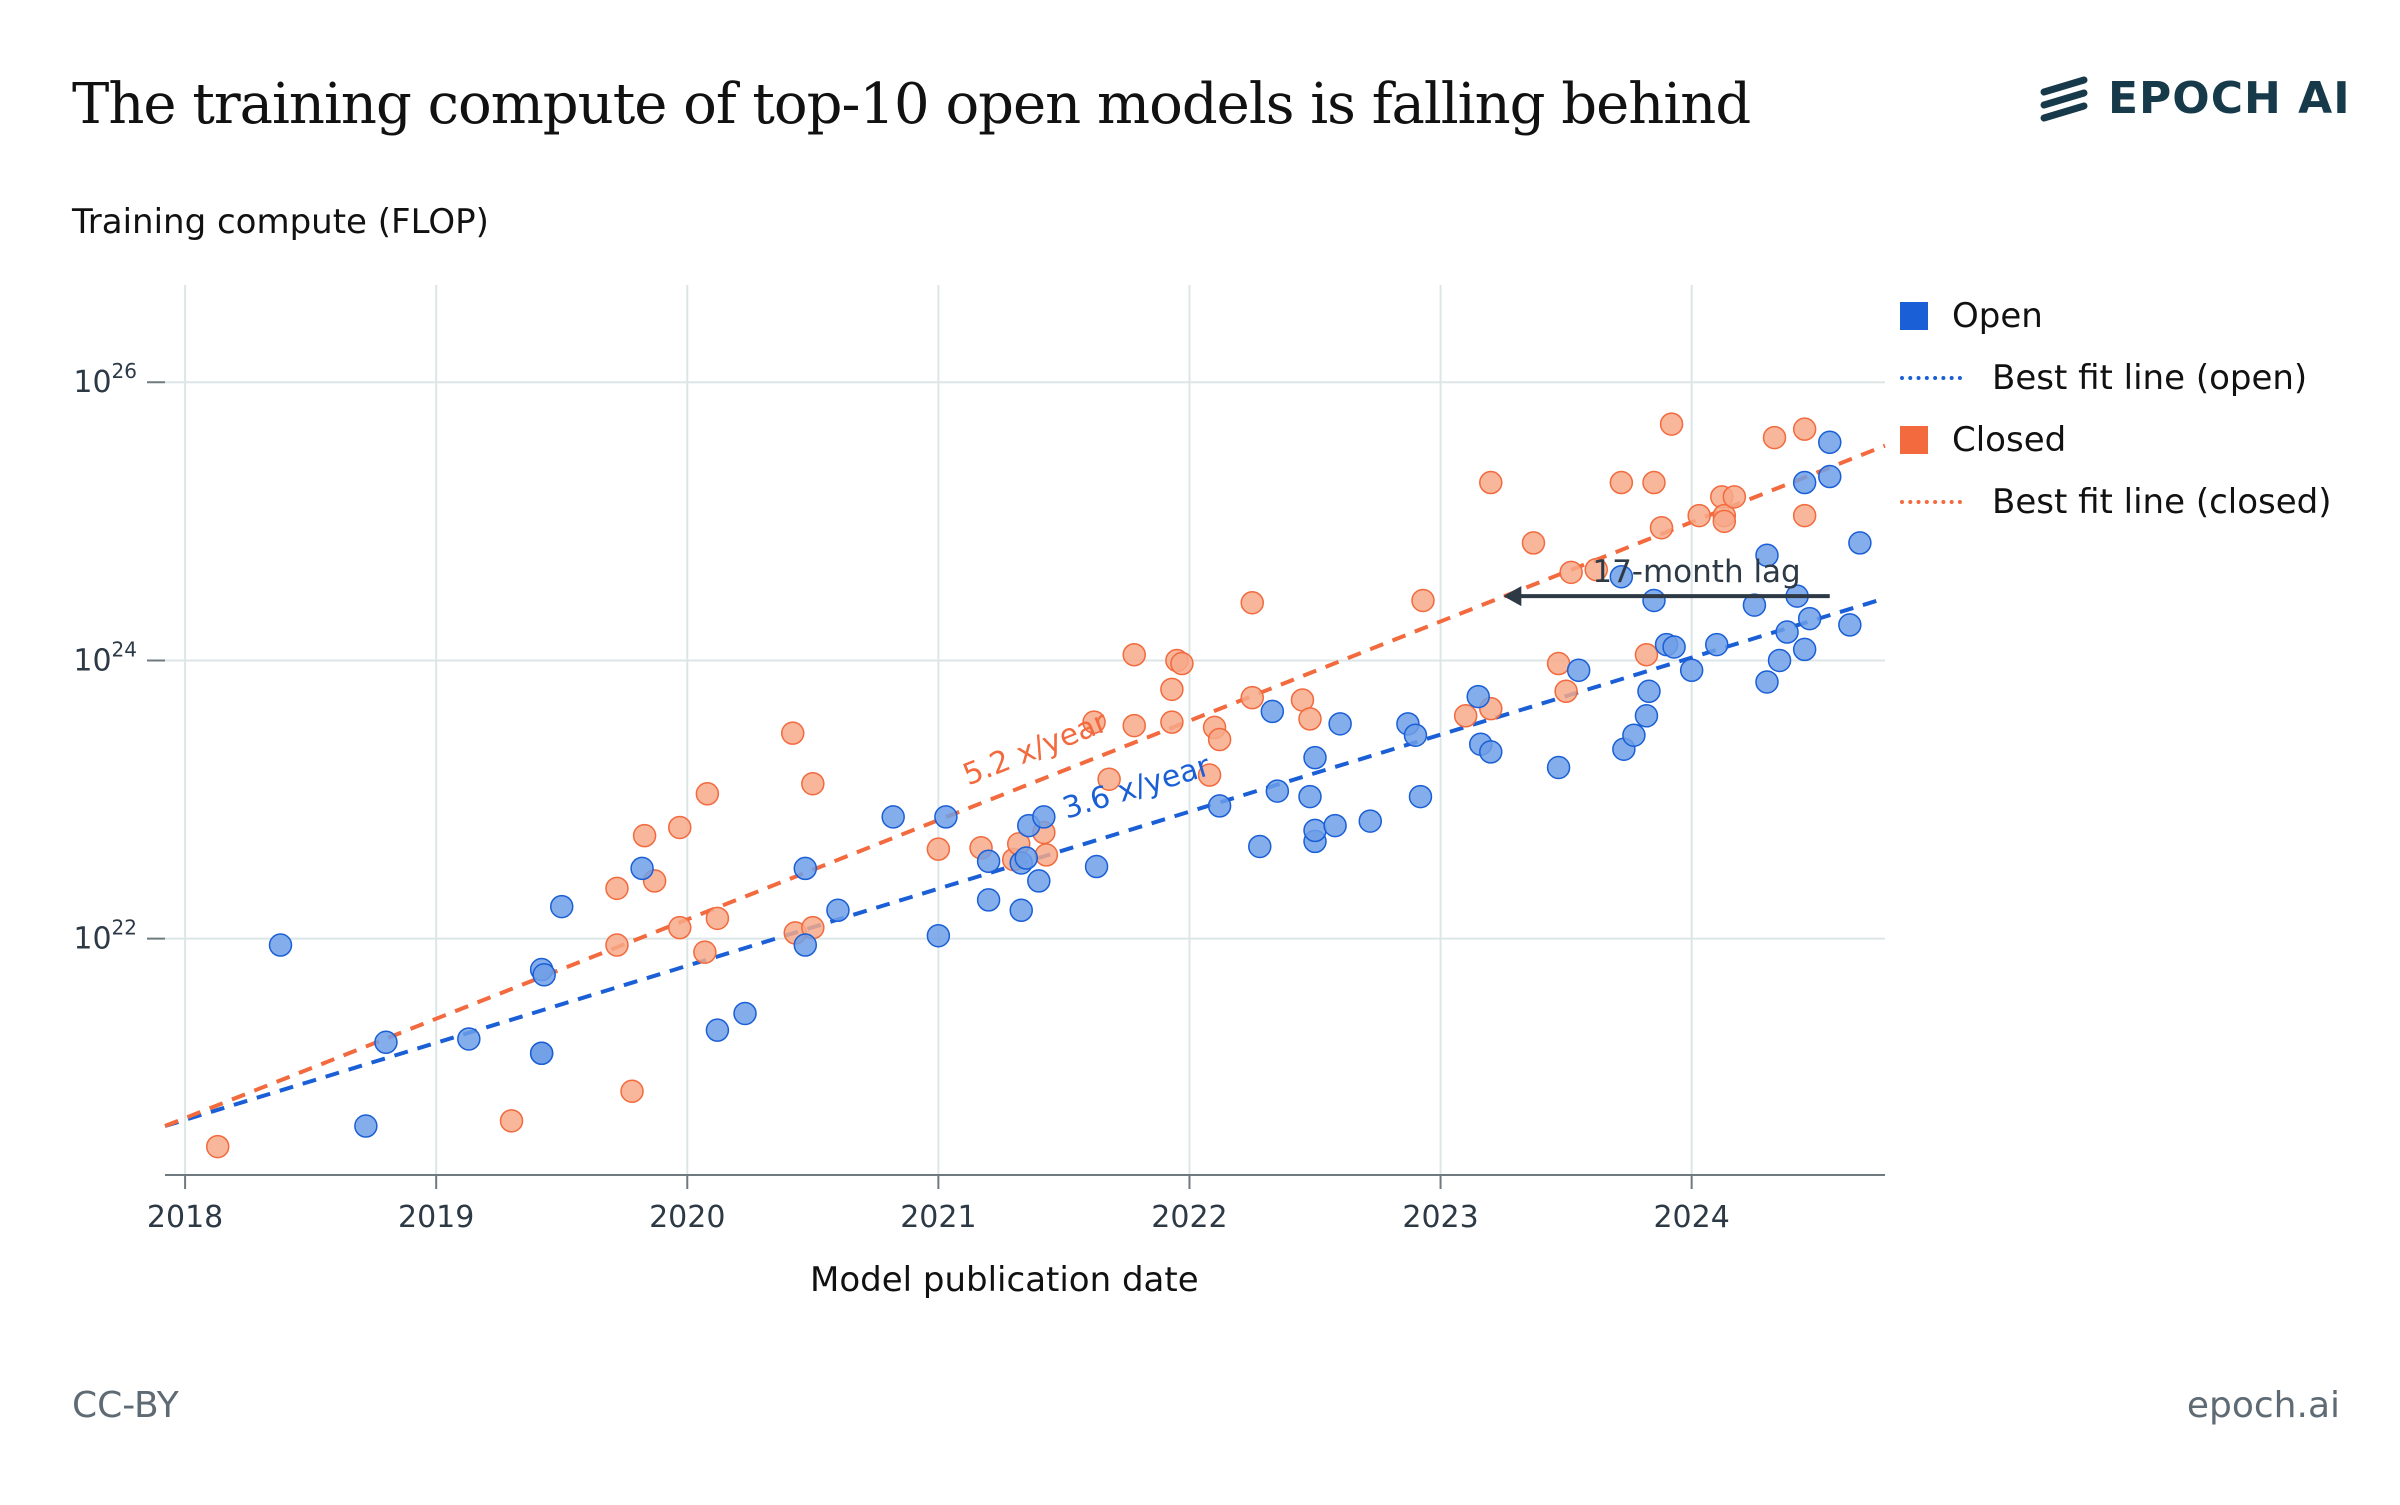  I want to click on legend-label-closed: Closed, so click(2009, 440).